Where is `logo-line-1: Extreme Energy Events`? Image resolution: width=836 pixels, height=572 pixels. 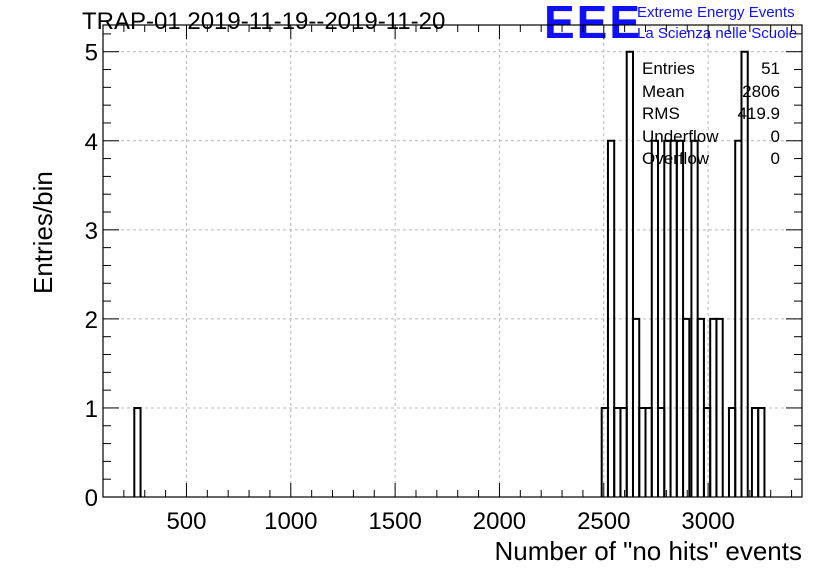
logo-line-1: Extreme Energy Events is located at coordinates (716, 12).